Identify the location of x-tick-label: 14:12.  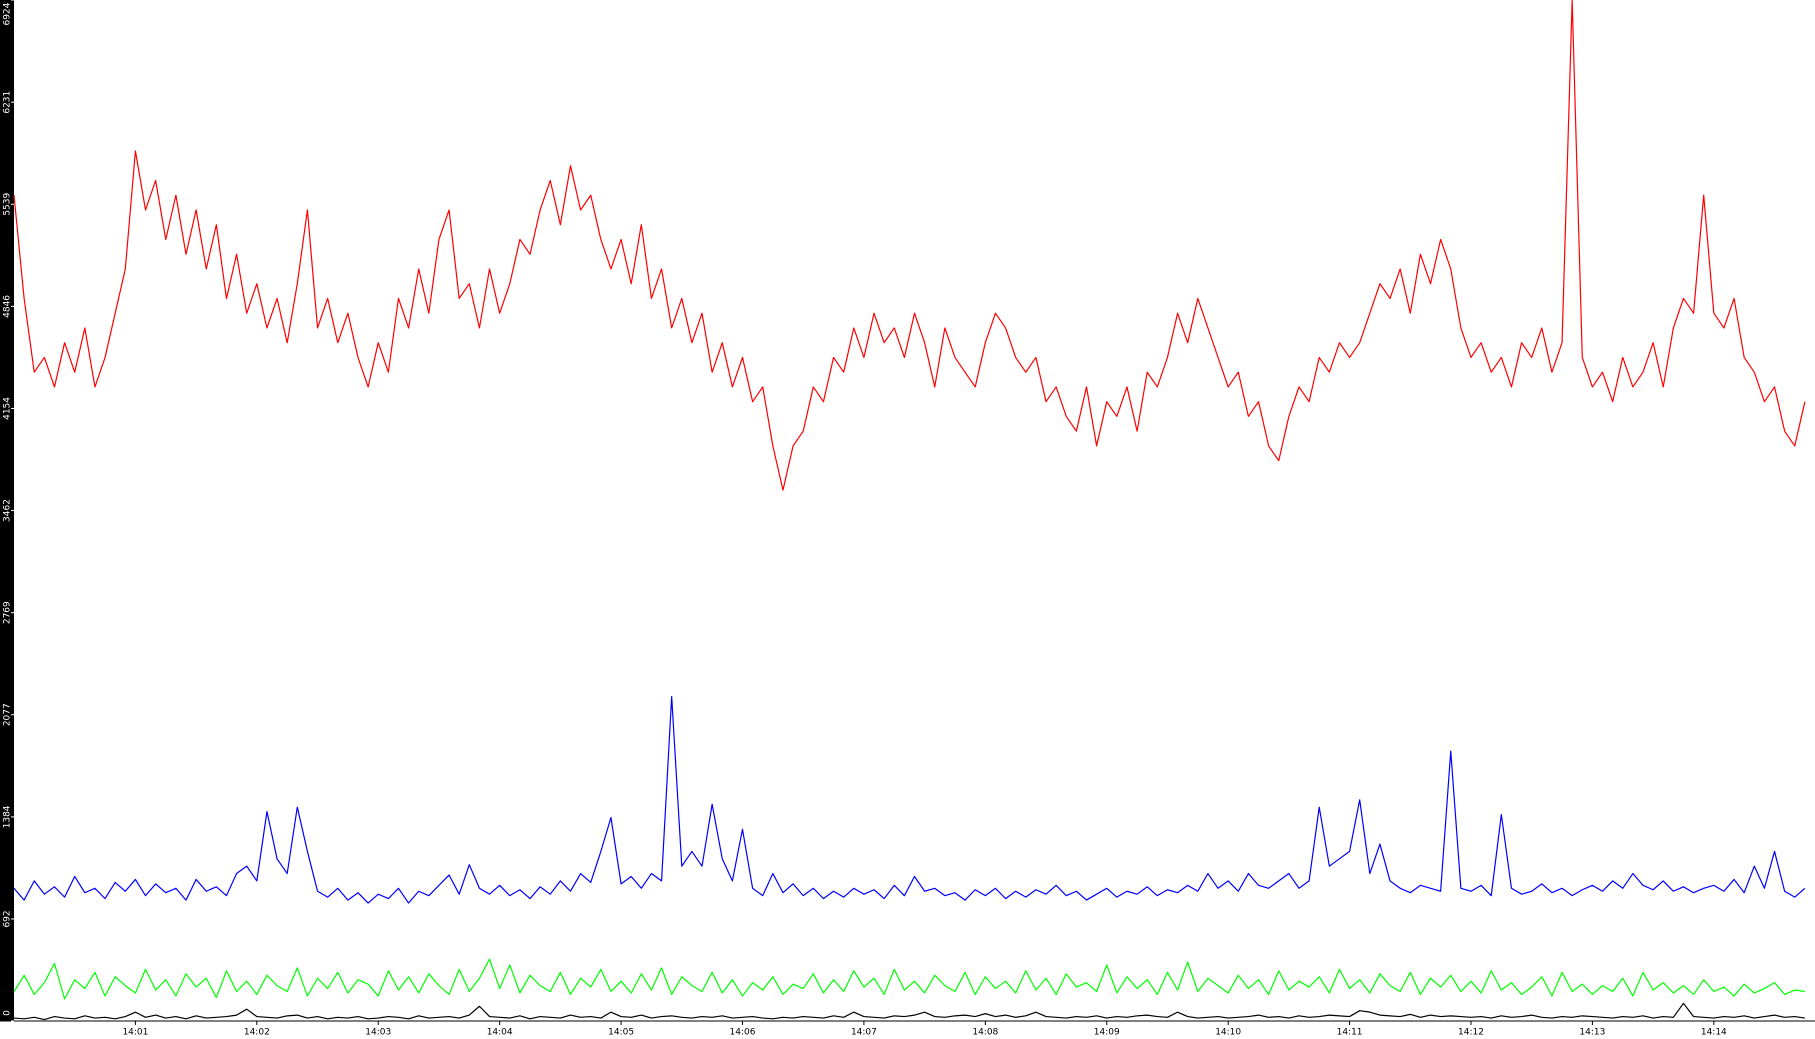
(1471, 1033).